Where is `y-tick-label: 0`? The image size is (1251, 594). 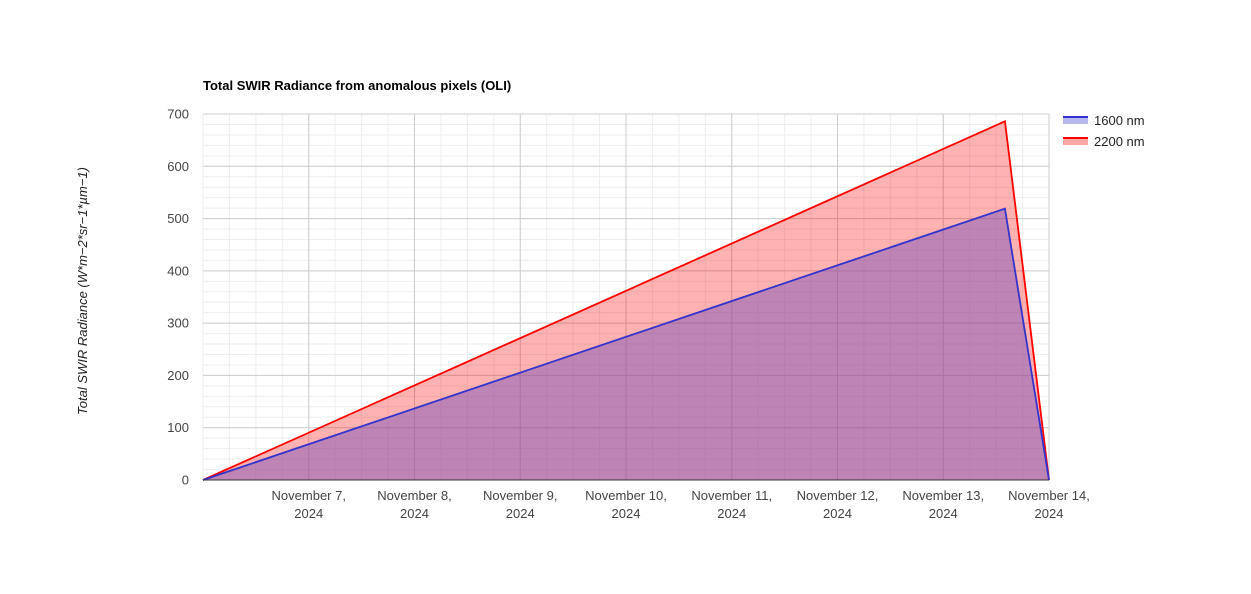 y-tick-label: 0 is located at coordinates (185, 480).